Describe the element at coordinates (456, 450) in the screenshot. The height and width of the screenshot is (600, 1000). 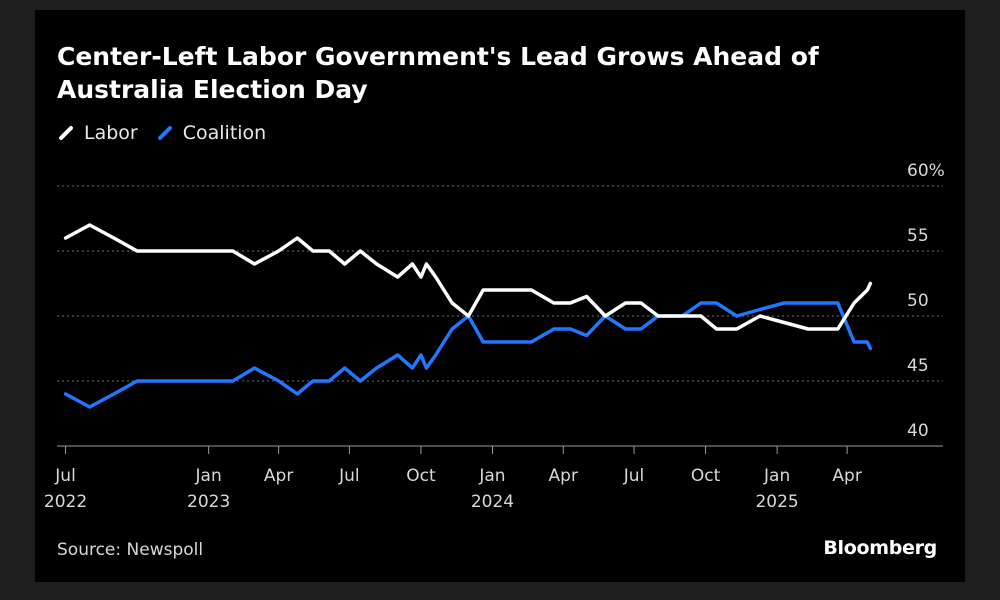
I see `x-axis` at that location.